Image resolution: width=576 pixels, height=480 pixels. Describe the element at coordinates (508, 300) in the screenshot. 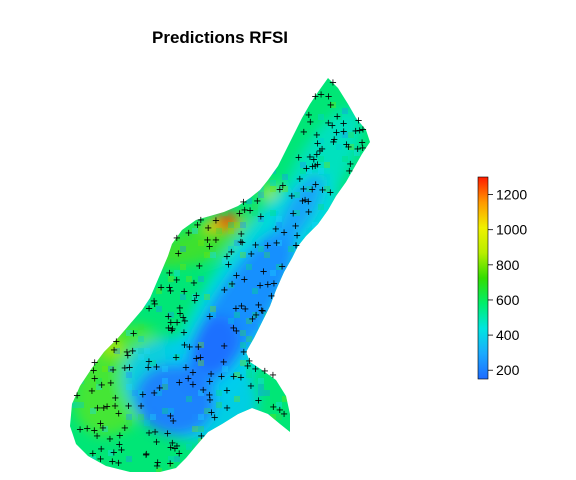

I see `legend-tick-label: 600` at that location.